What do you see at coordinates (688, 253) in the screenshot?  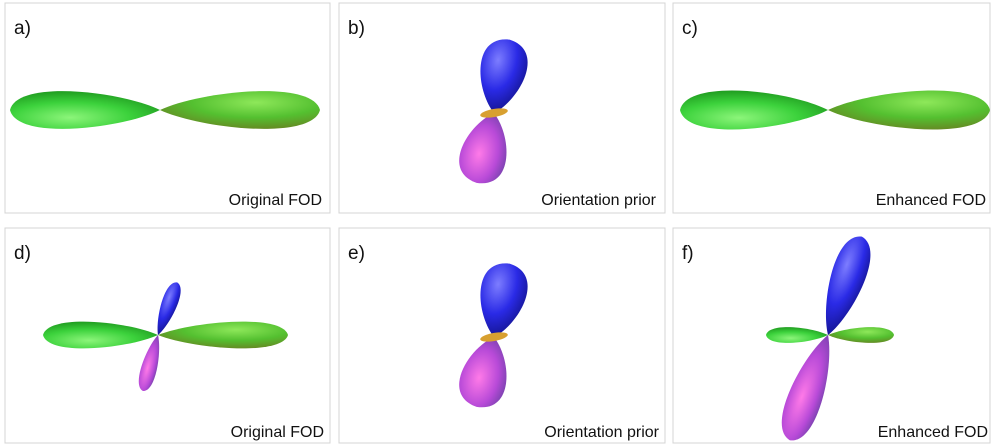 I see `panel-label: f)` at bounding box center [688, 253].